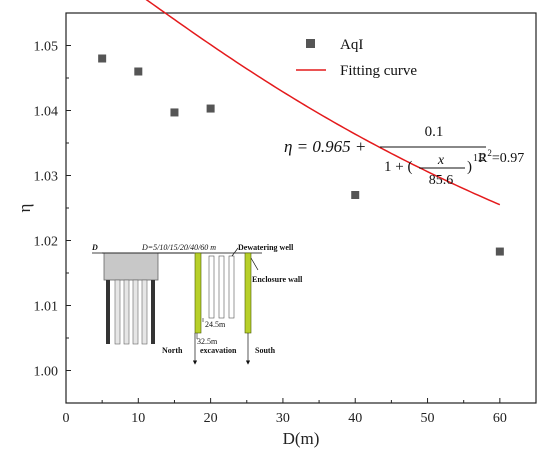 The width and height of the screenshot is (550, 459). What do you see at coordinates (211, 418) in the screenshot?
I see `x-tick-label: 20` at bounding box center [211, 418].